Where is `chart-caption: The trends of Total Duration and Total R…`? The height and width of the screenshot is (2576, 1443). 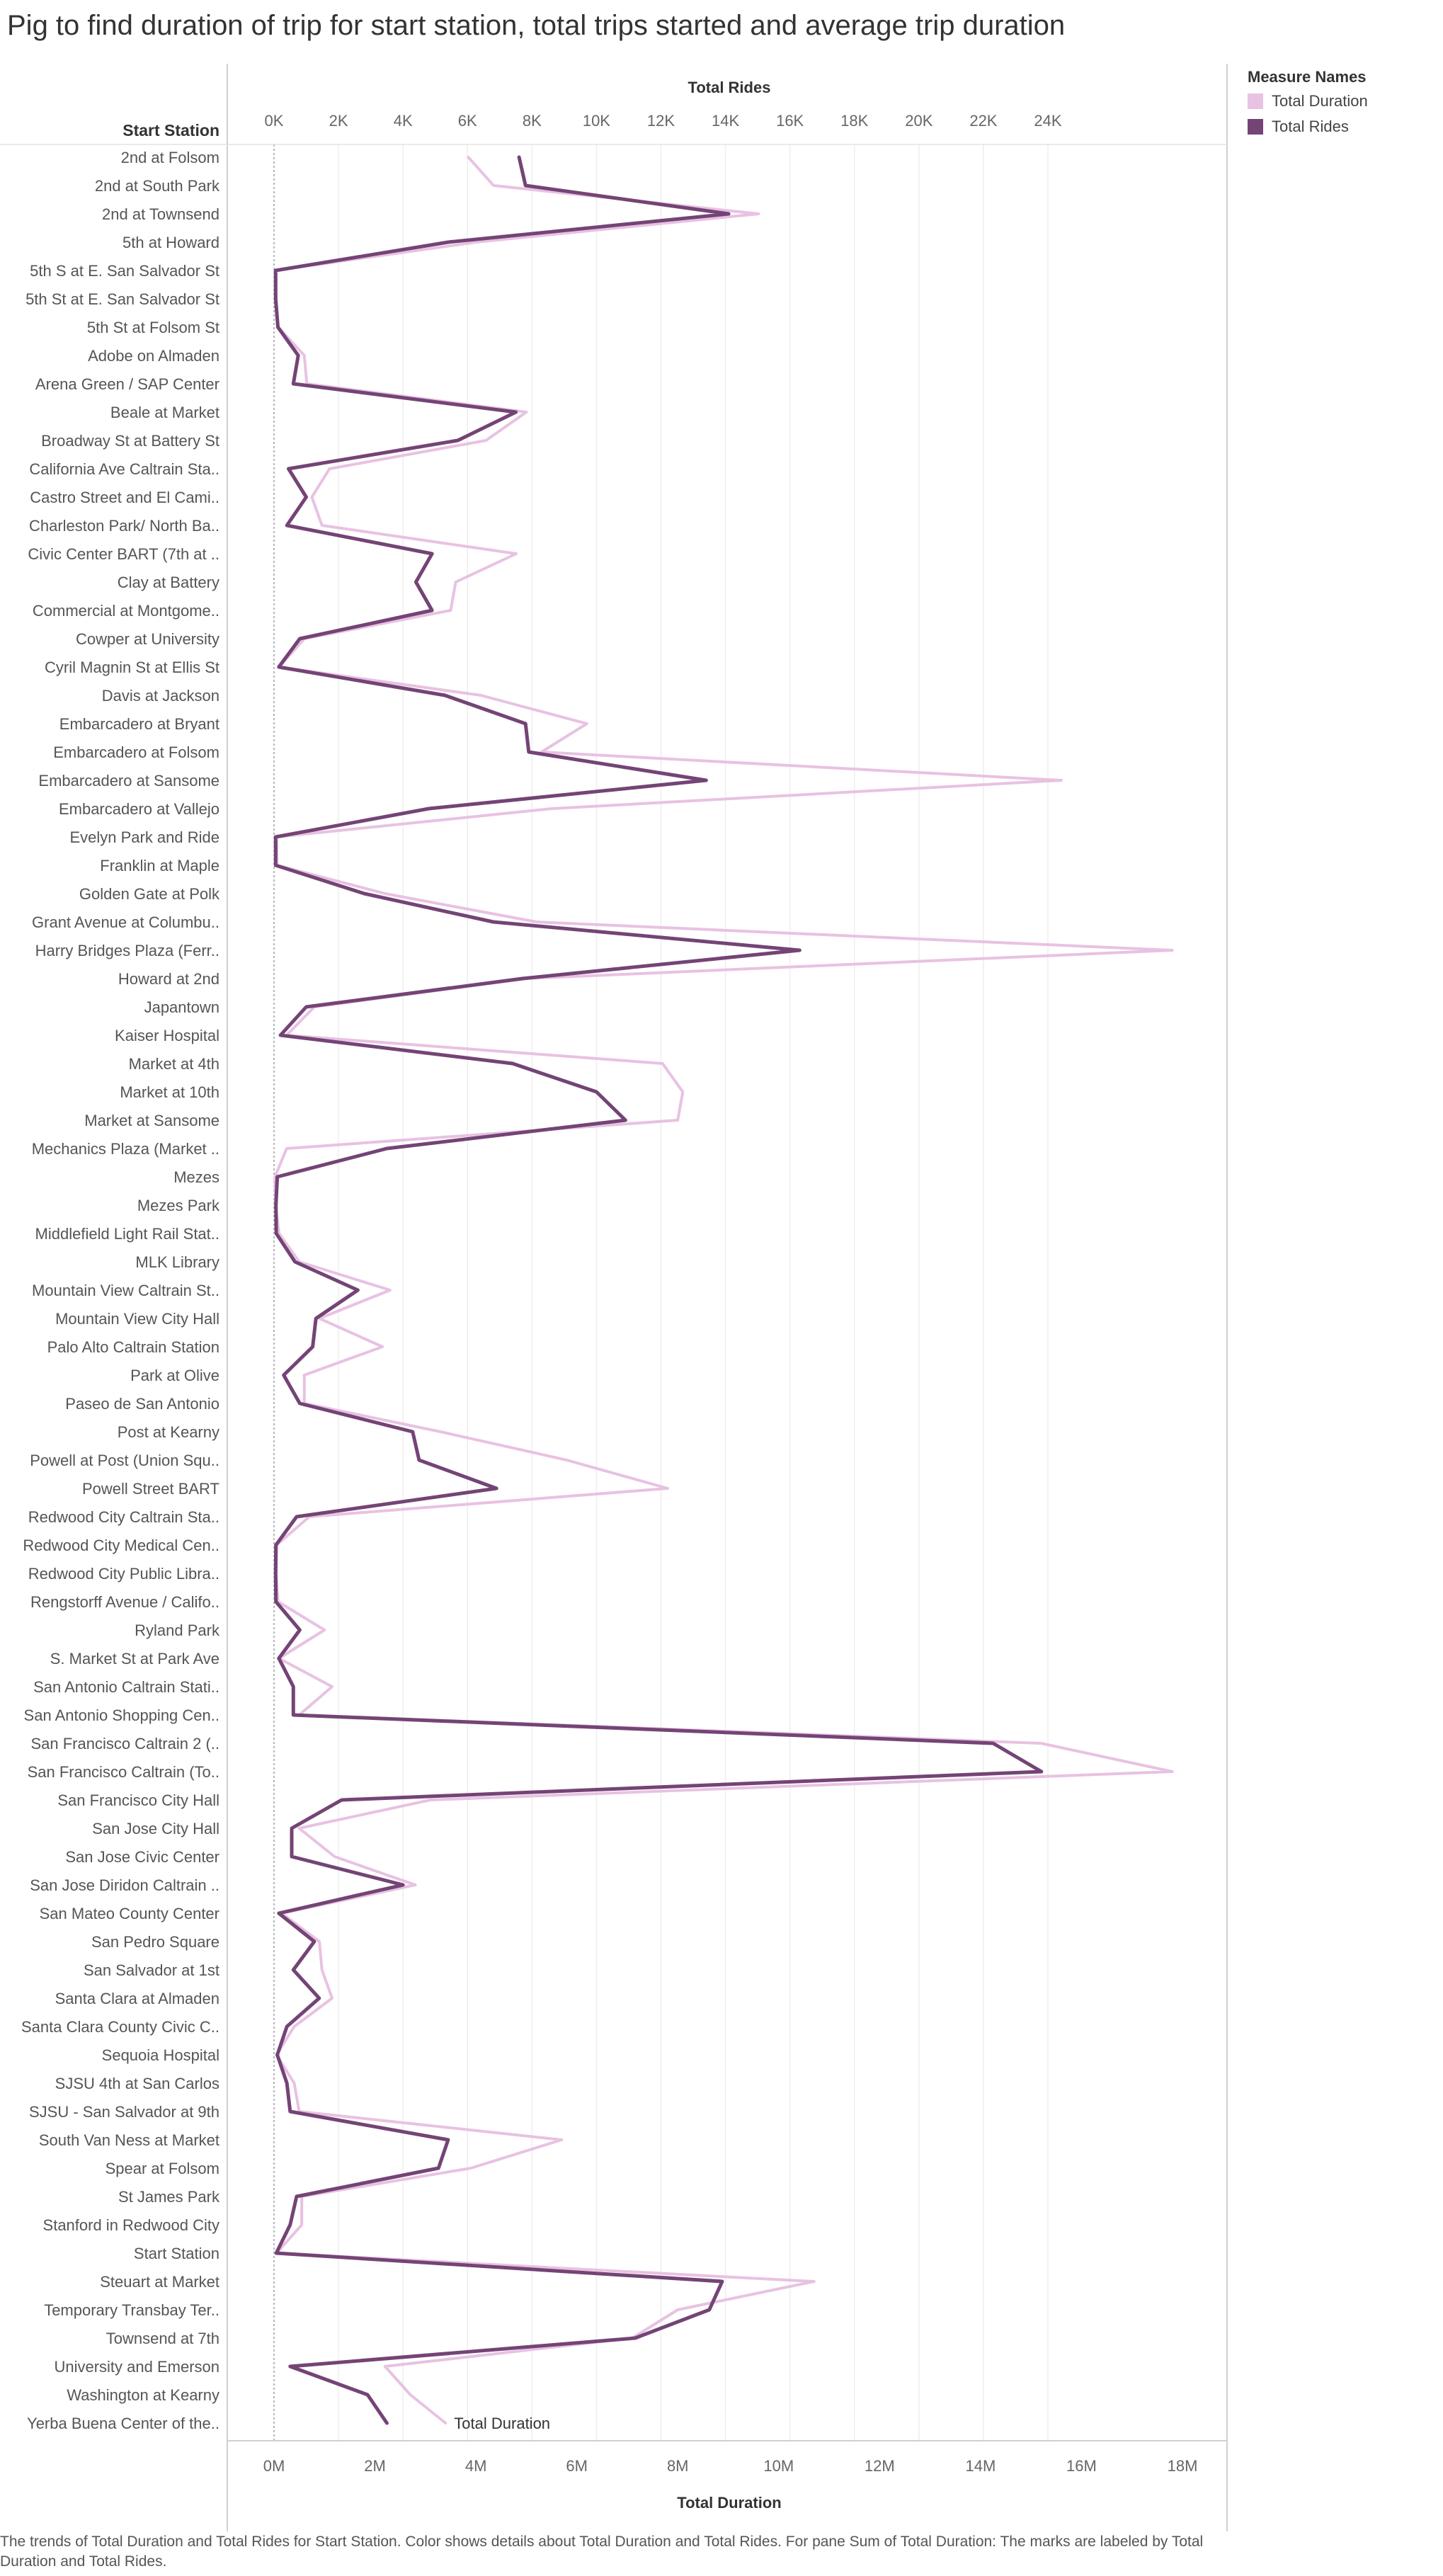 chart-caption: The trends of Total Duration and Total R… is located at coordinates (602, 2552).